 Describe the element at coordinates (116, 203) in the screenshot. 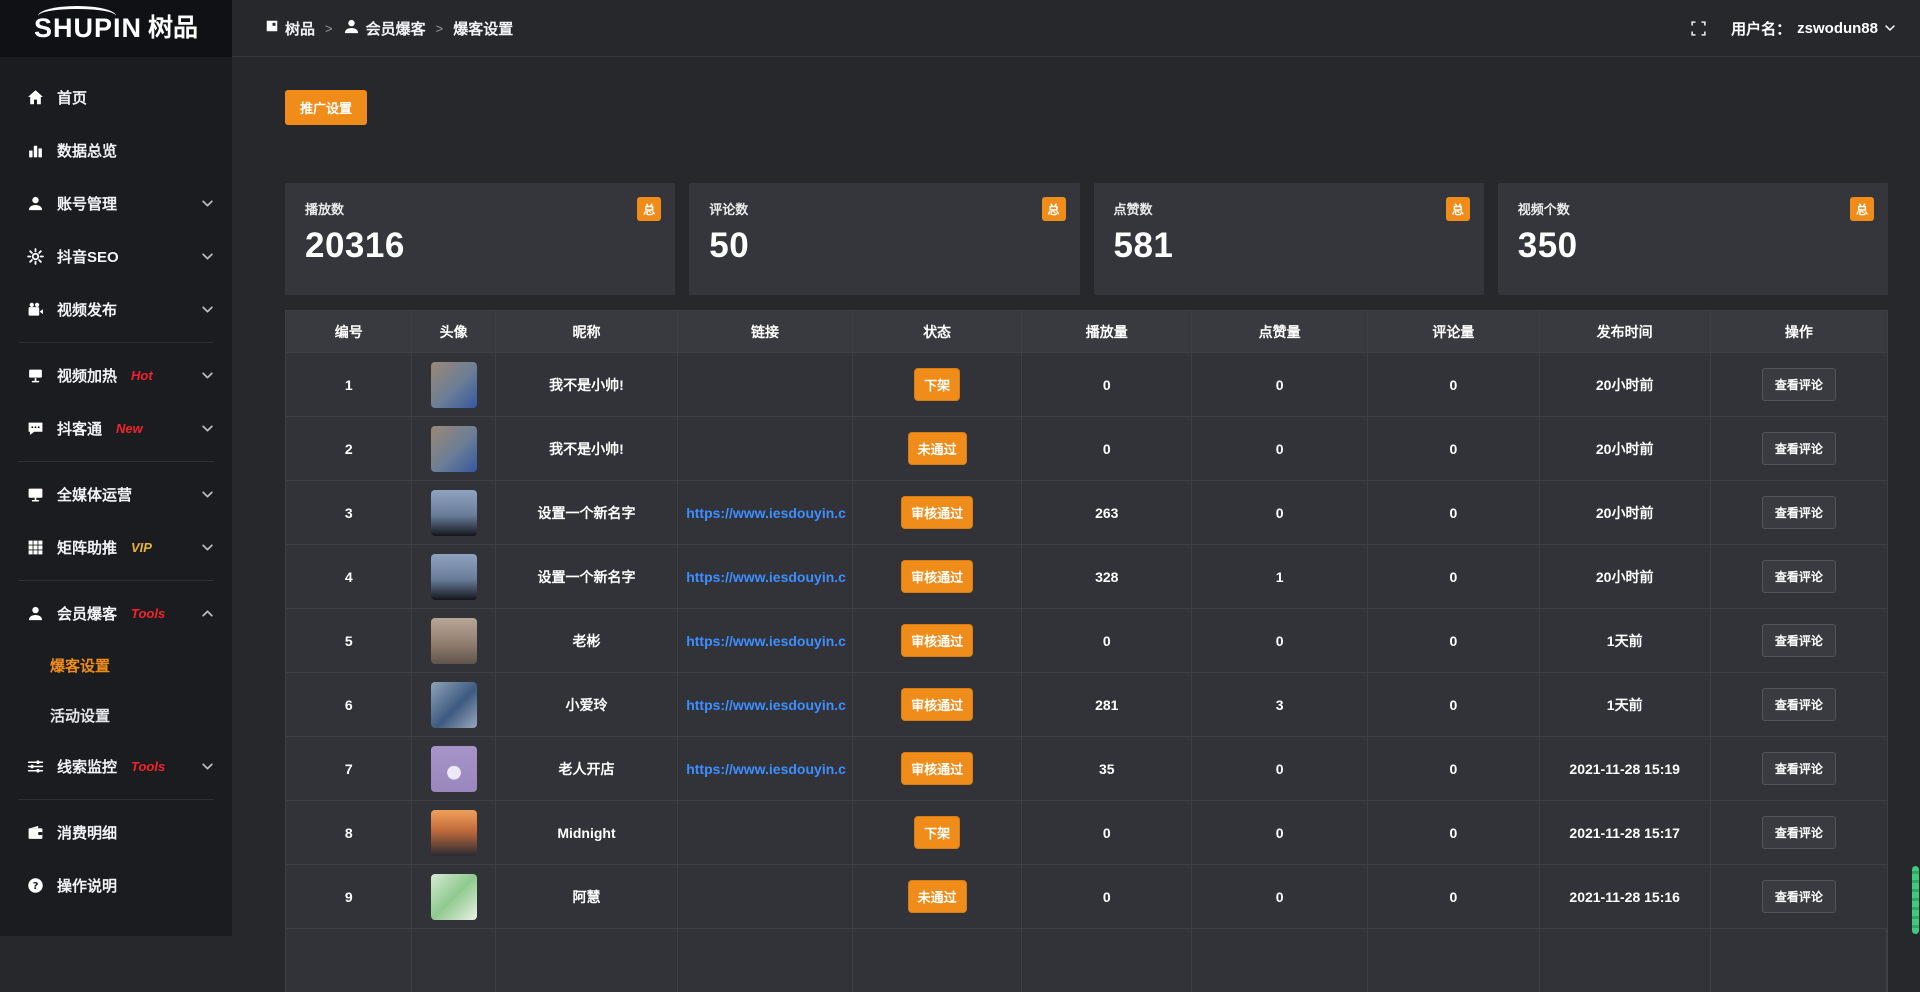

I see `sidebar-item-account-manage: 账号管理` at that location.